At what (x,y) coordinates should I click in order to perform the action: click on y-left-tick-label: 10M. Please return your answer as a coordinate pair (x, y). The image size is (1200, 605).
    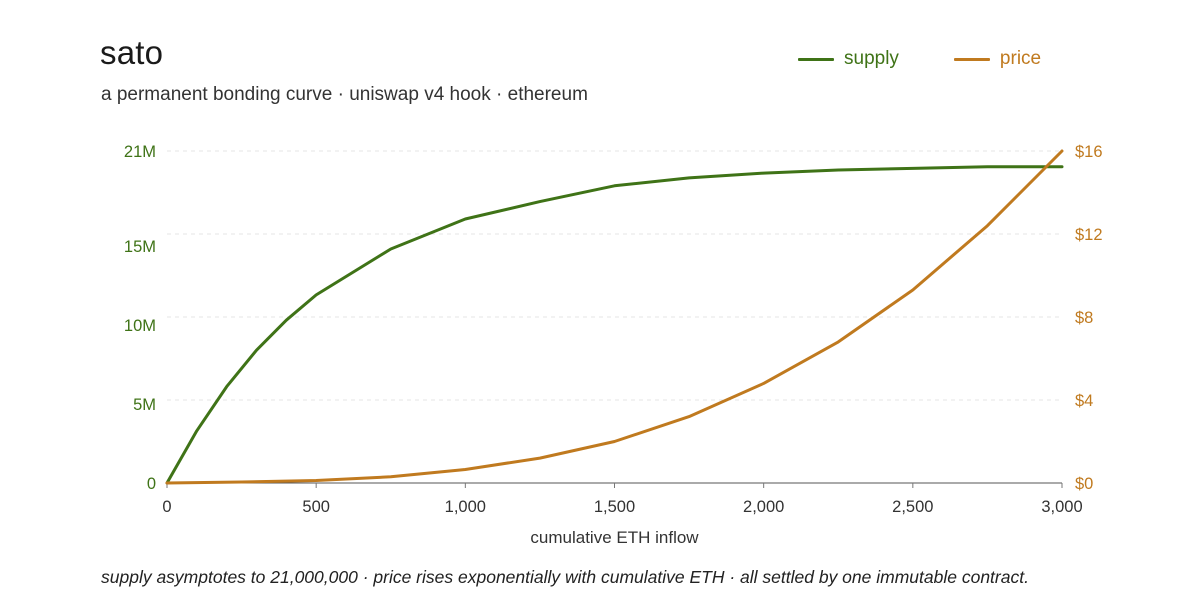
    Looking at the image, I should click on (140, 326).